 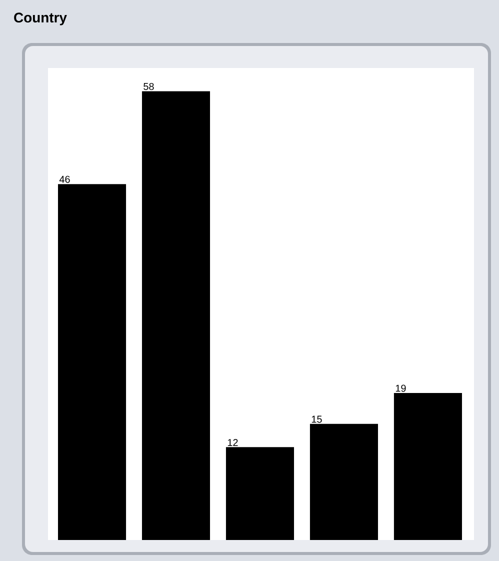 I want to click on chart-title: Country, so click(x=40, y=19).